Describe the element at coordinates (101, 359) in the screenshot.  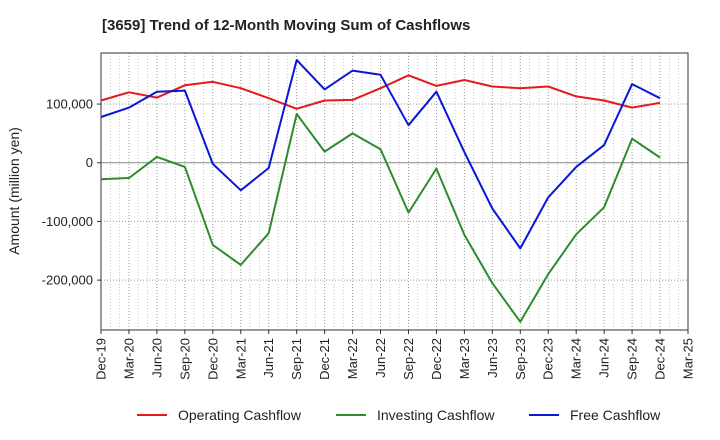
I see `x-tick-label: Dec-19` at that location.